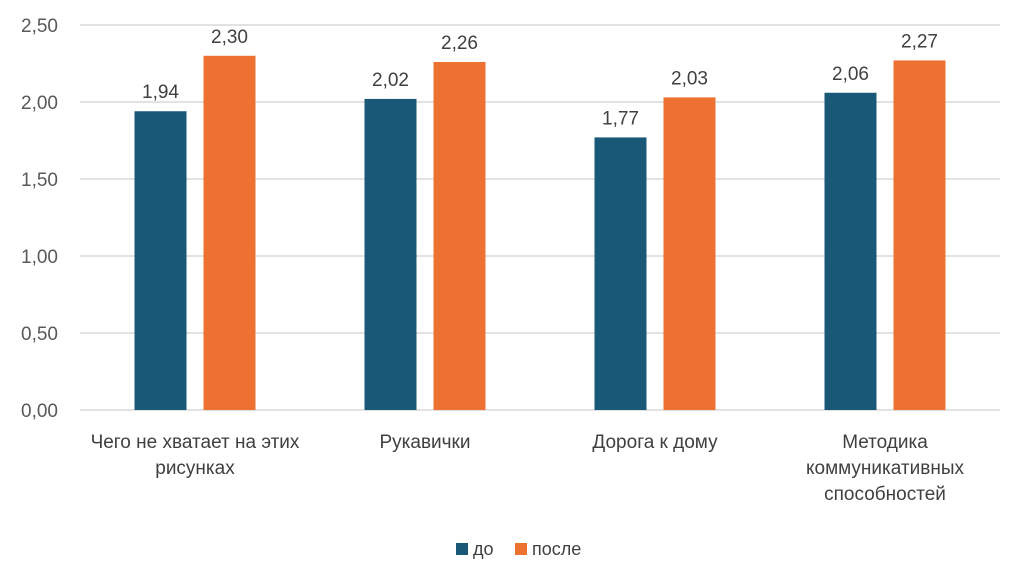 The width and height of the screenshot is (1012, 562). What do you see at coordinates (459, 43) in the screenshot?
I see `data-label: 2,26` at bounding box center [459, 43].